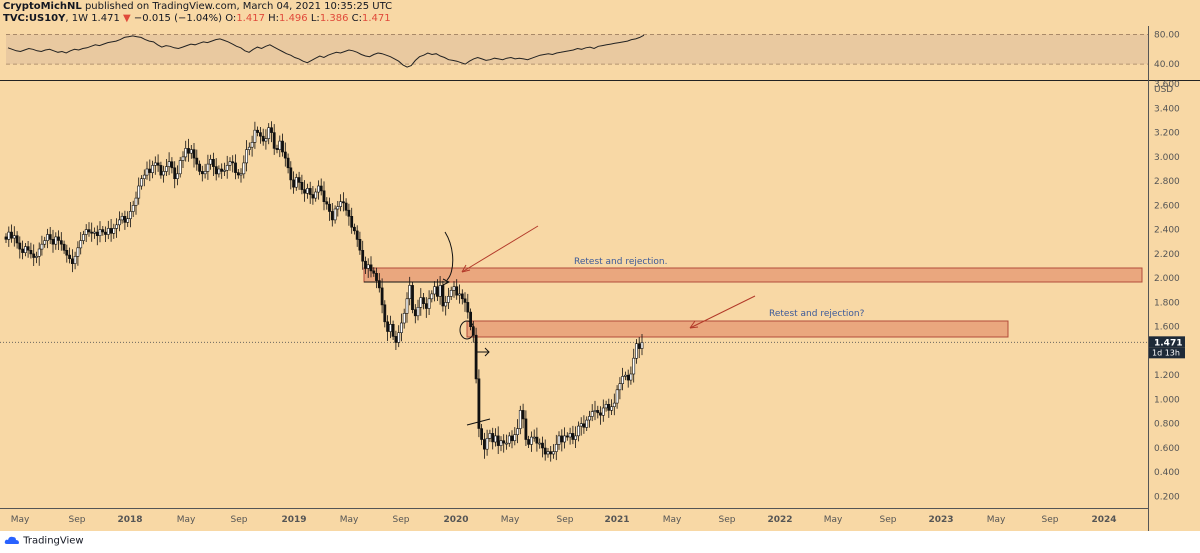  What do you see at coordinates (326, 51) in the screenshot?
I see `rsi-line` at bounding box center [326, 51].